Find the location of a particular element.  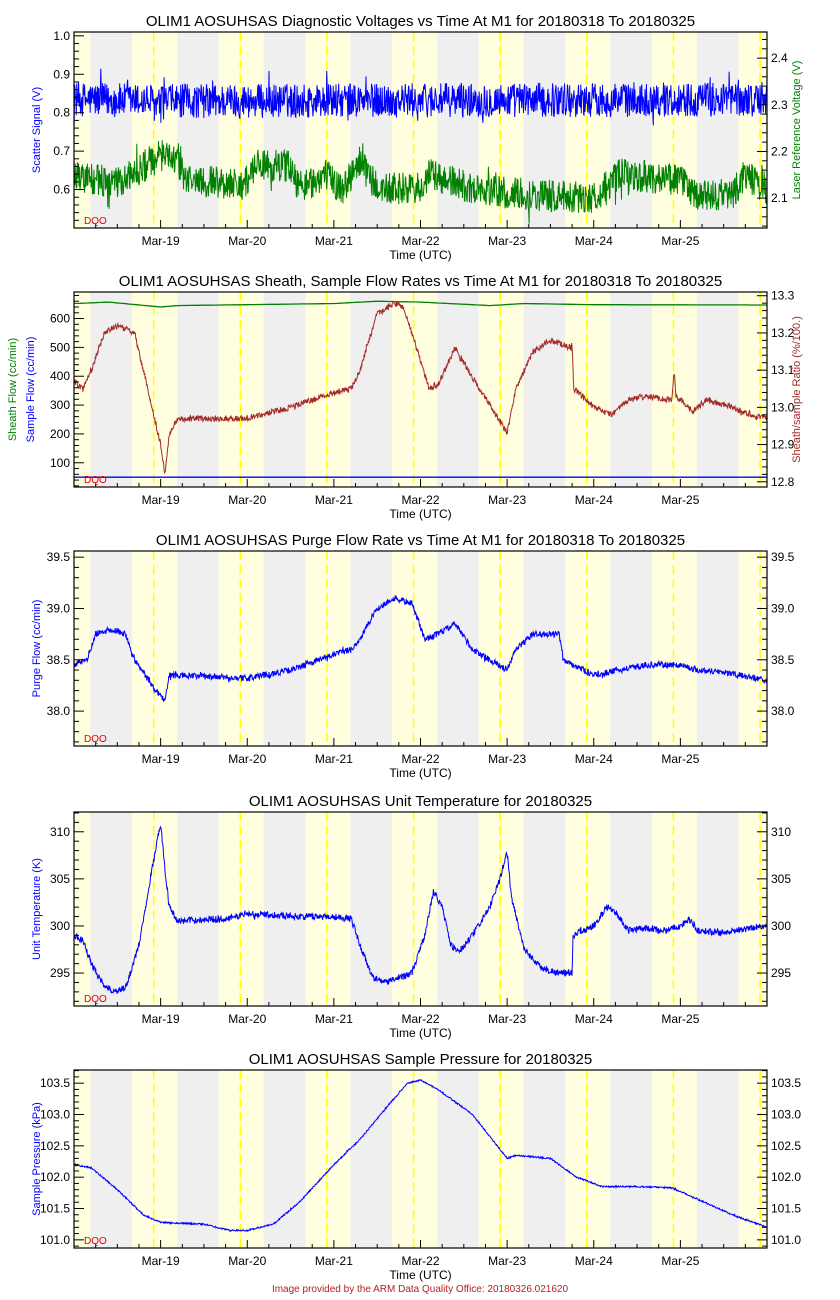

y-tick-label: 0.9 is located at coordinates (61, 74).